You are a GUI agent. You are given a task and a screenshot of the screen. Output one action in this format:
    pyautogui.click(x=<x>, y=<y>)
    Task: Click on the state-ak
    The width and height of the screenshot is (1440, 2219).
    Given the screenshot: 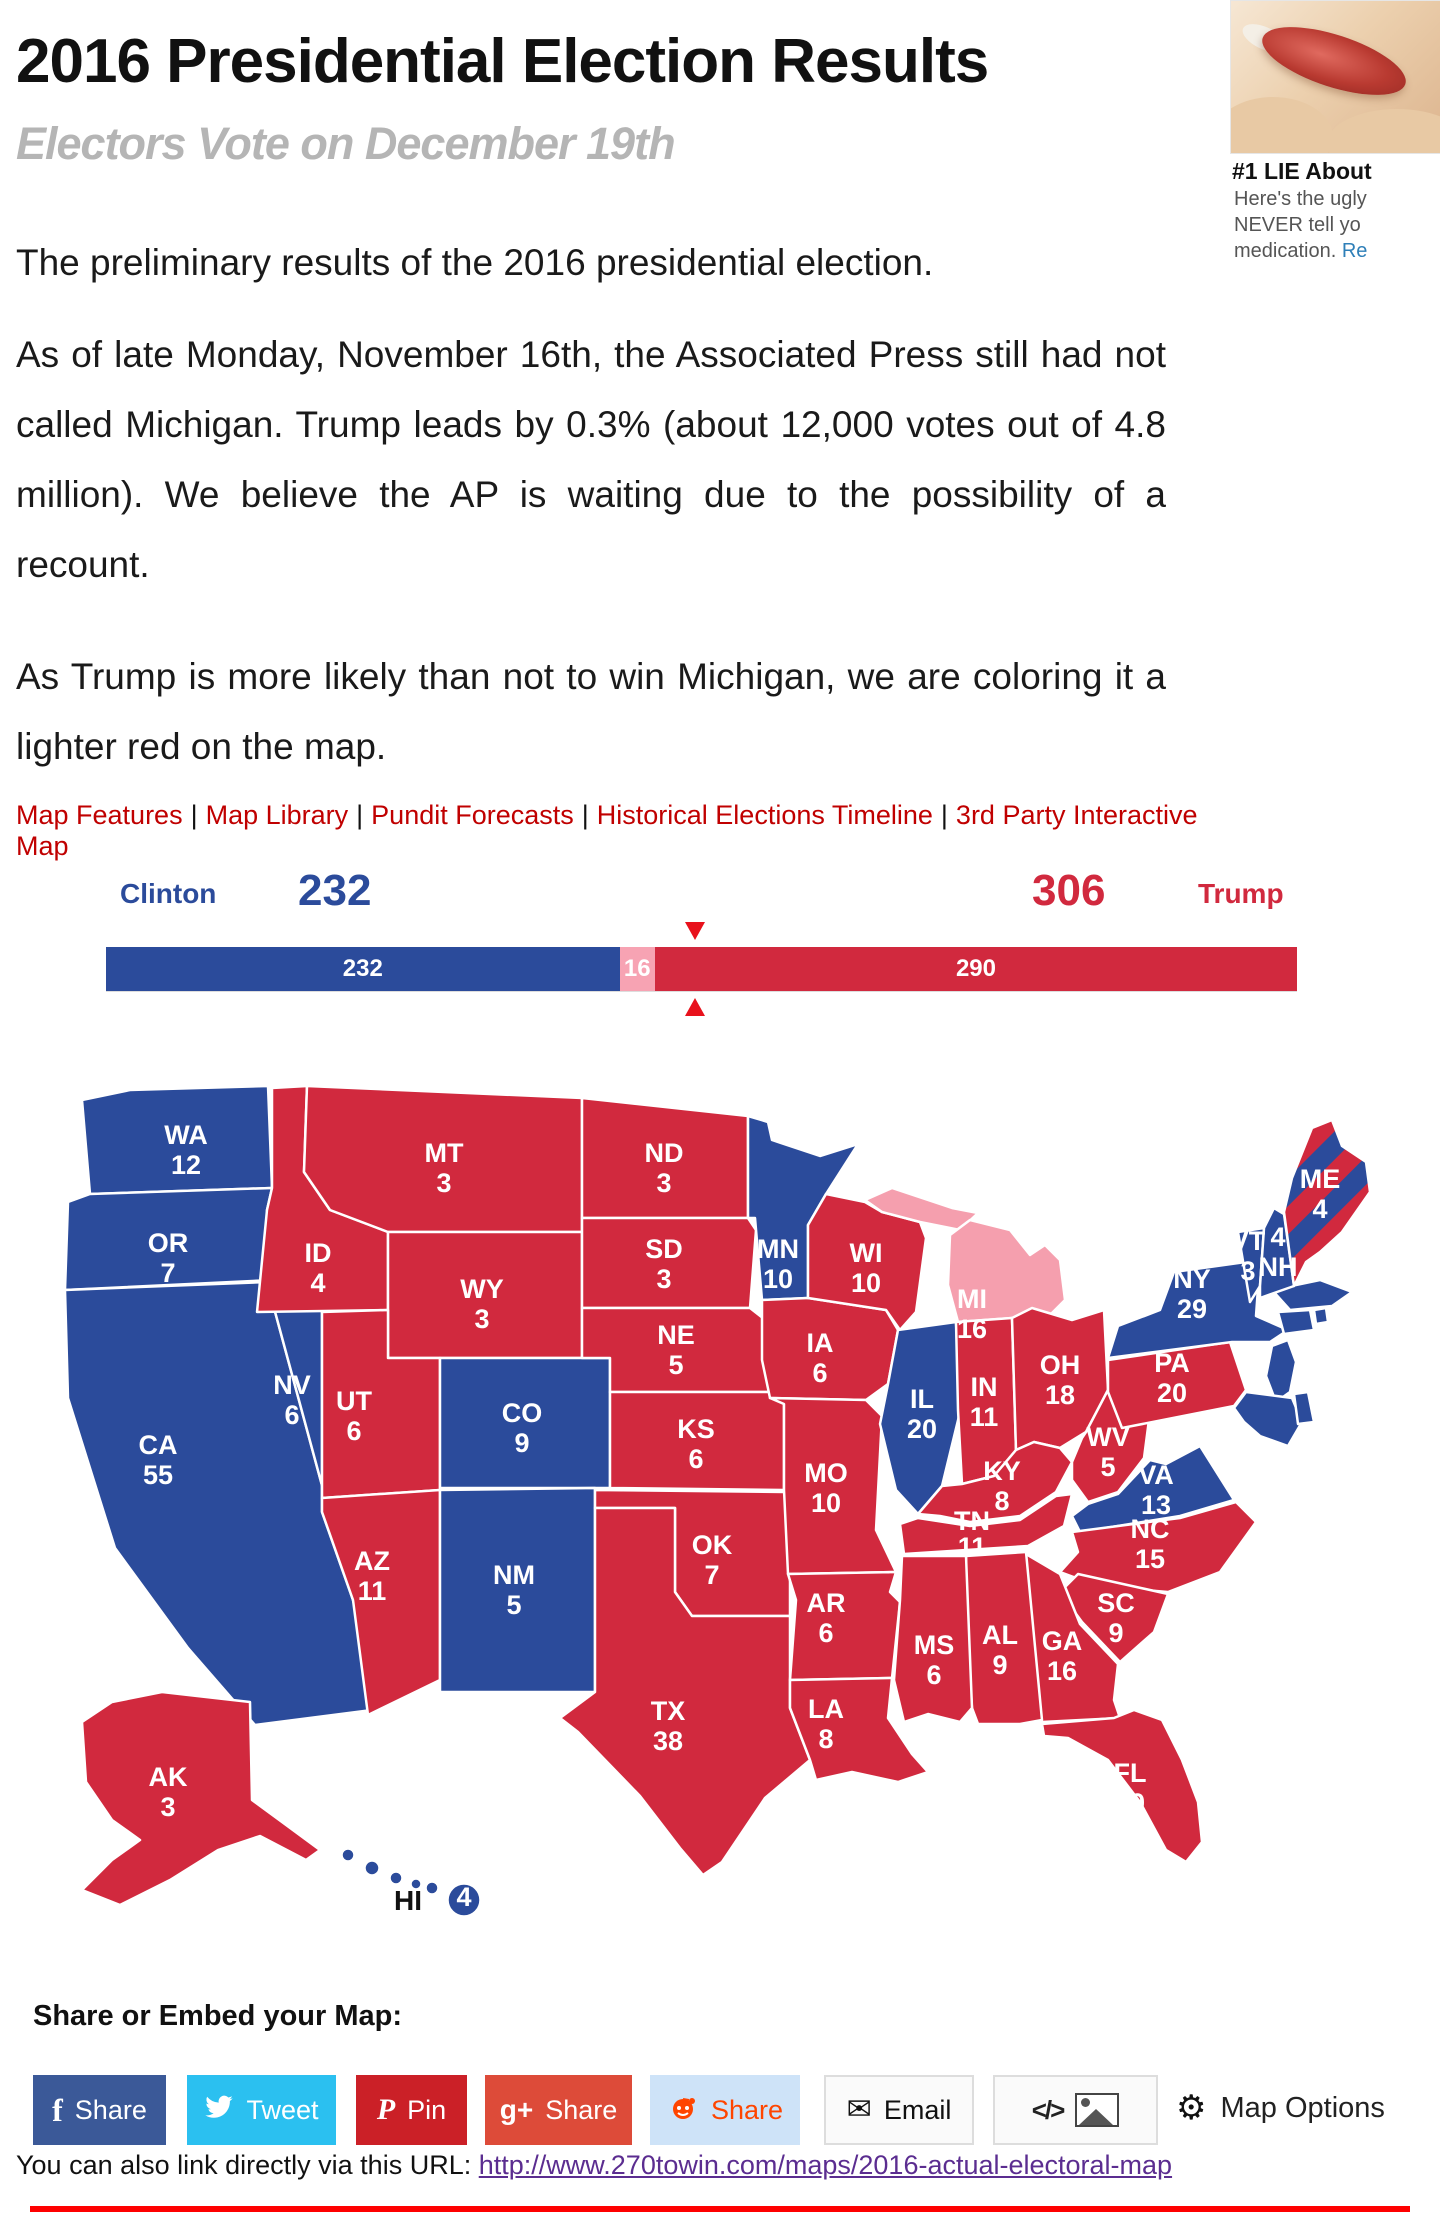 What is the action you would take?
    pyautogui.click(x=201, y=1798)
    